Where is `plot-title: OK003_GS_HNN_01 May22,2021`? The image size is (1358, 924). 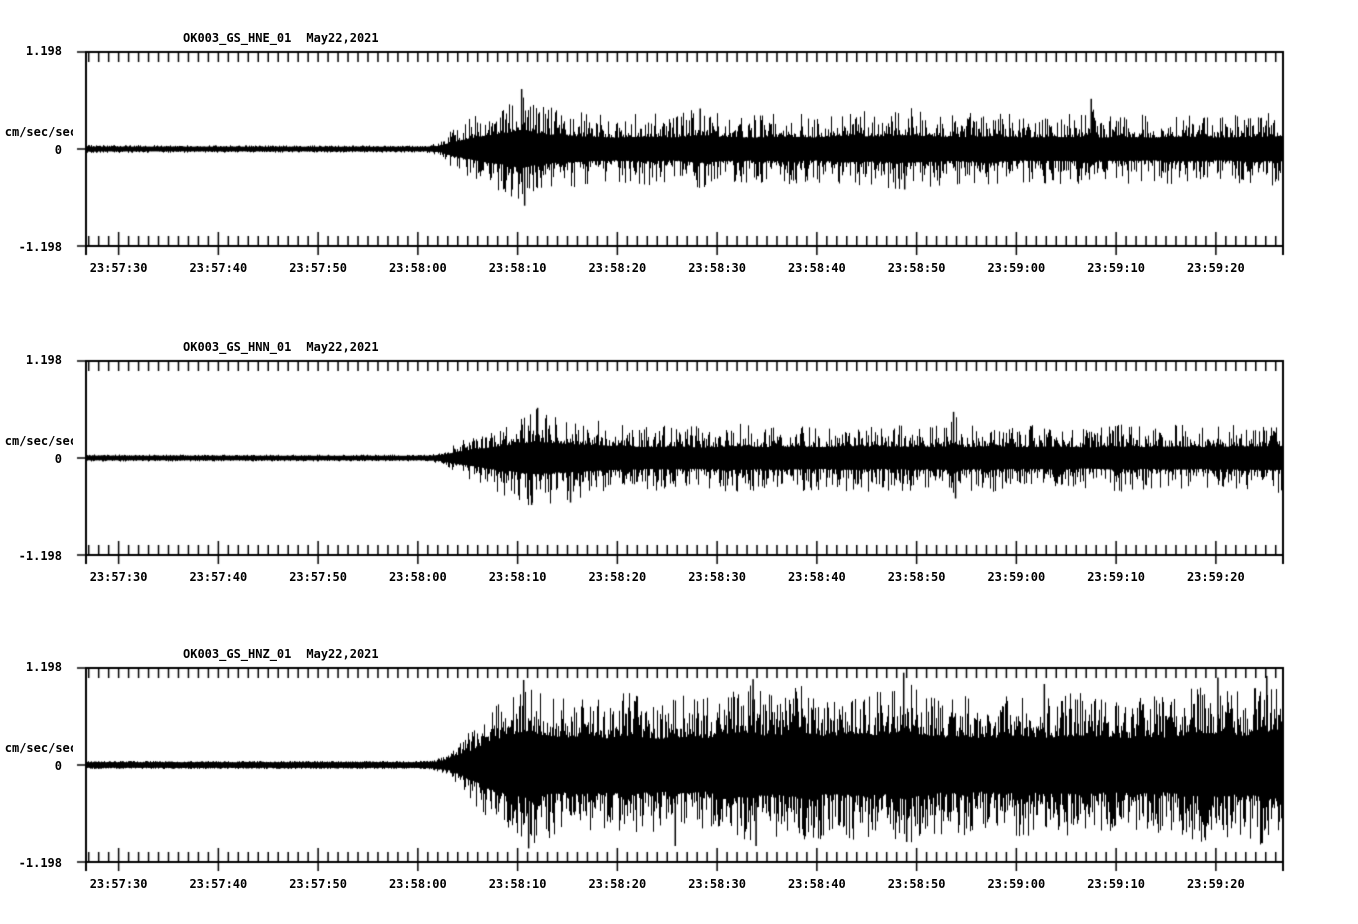
plot-title: OK003_GS_HNN_01 May22,2021 is located at coordinates (281, 347).